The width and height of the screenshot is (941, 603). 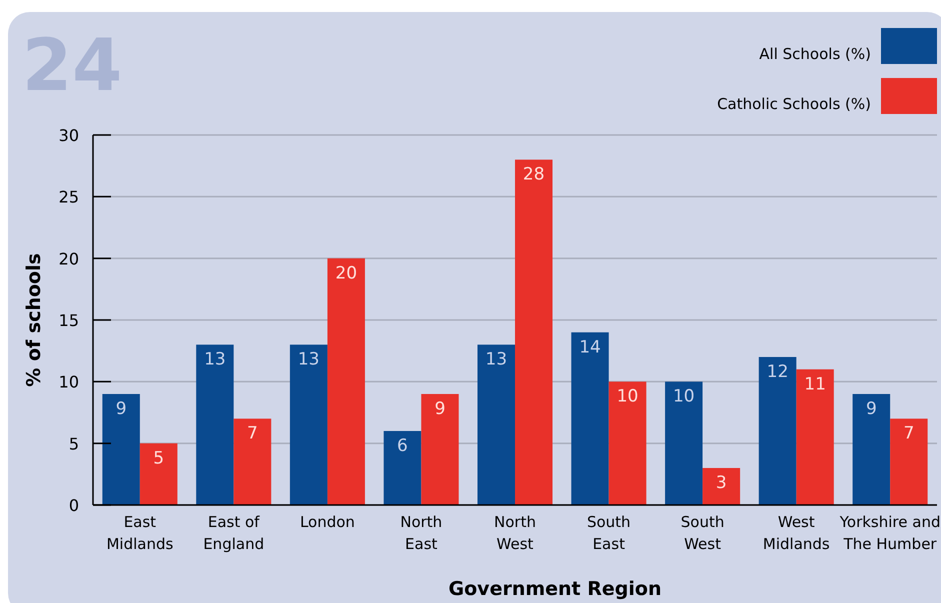 What do you see at coordinates (889, 533) in the screenshot?
I see `x-tick-label: Yorkshire and The Humber` at bounding box center [889, 533].